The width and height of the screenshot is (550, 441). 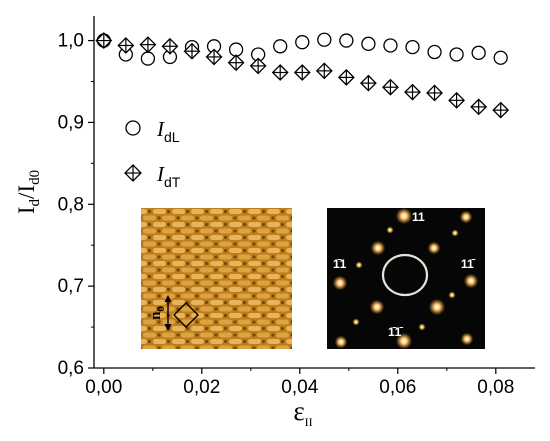 I want to click on fft-background, so click(x=406, y=278).